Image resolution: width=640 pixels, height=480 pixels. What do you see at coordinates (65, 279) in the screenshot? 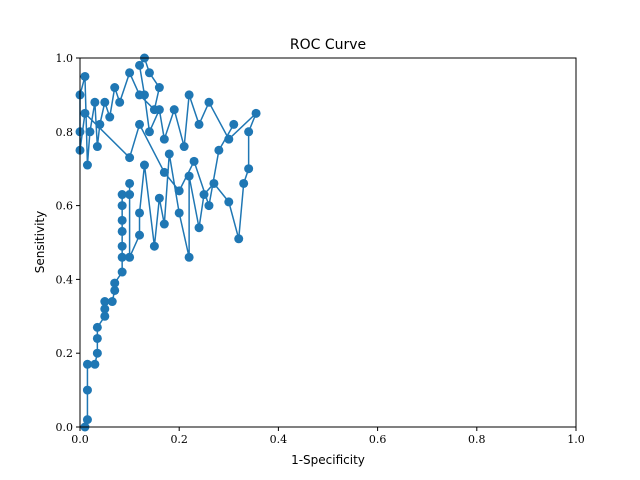
I see `y-tick-label: 0.4` at bounding box center [65, 279].